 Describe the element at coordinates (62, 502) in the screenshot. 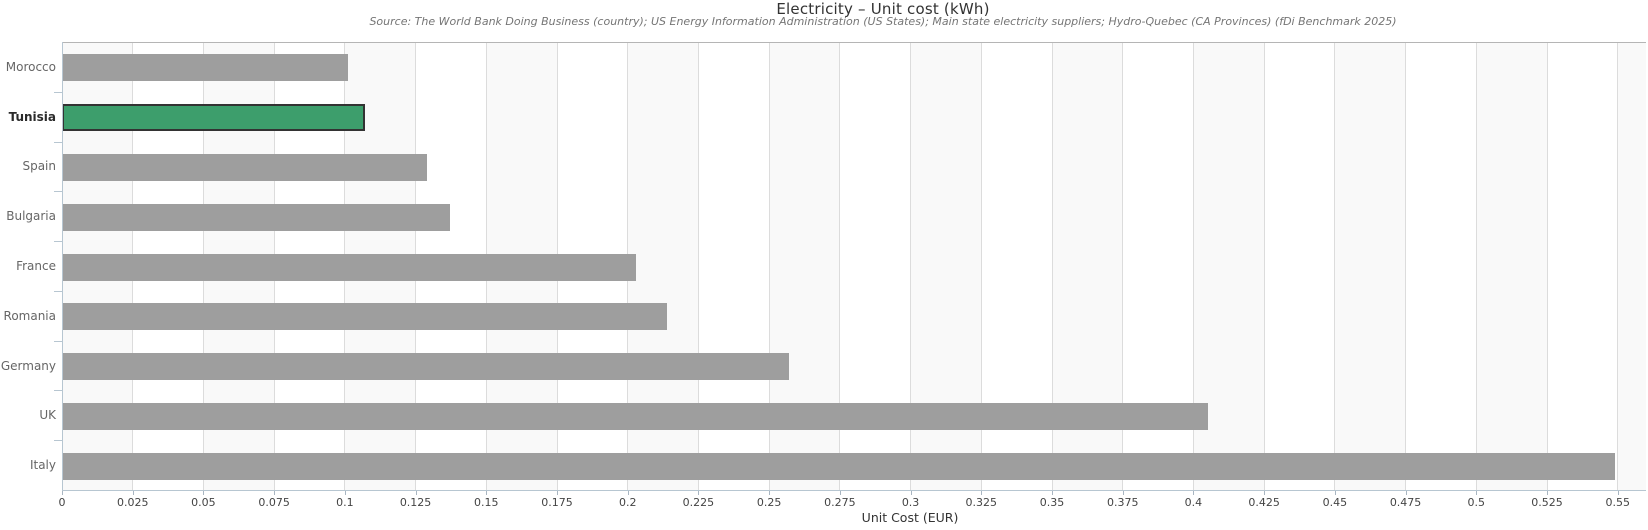

I see `x-tick-label: 0` at that location.